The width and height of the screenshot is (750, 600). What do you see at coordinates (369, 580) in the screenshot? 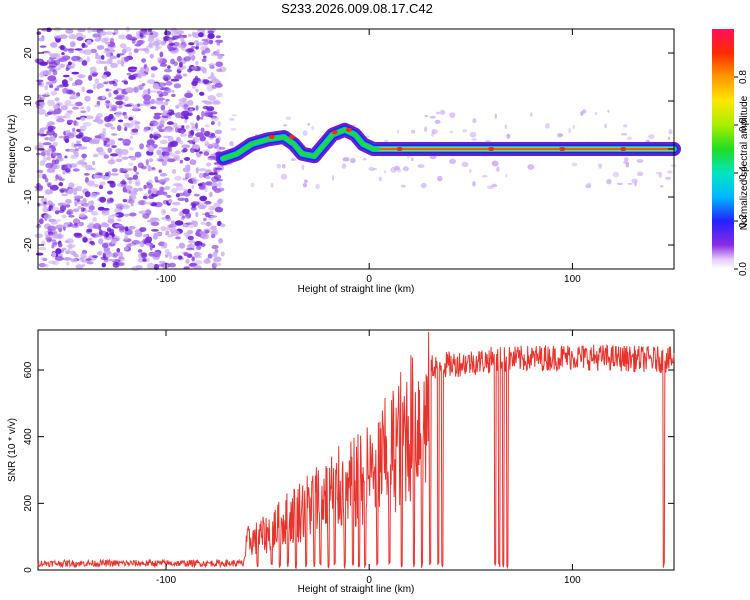
I see `x-tick-label: 0` at bounding box center [369, 580].